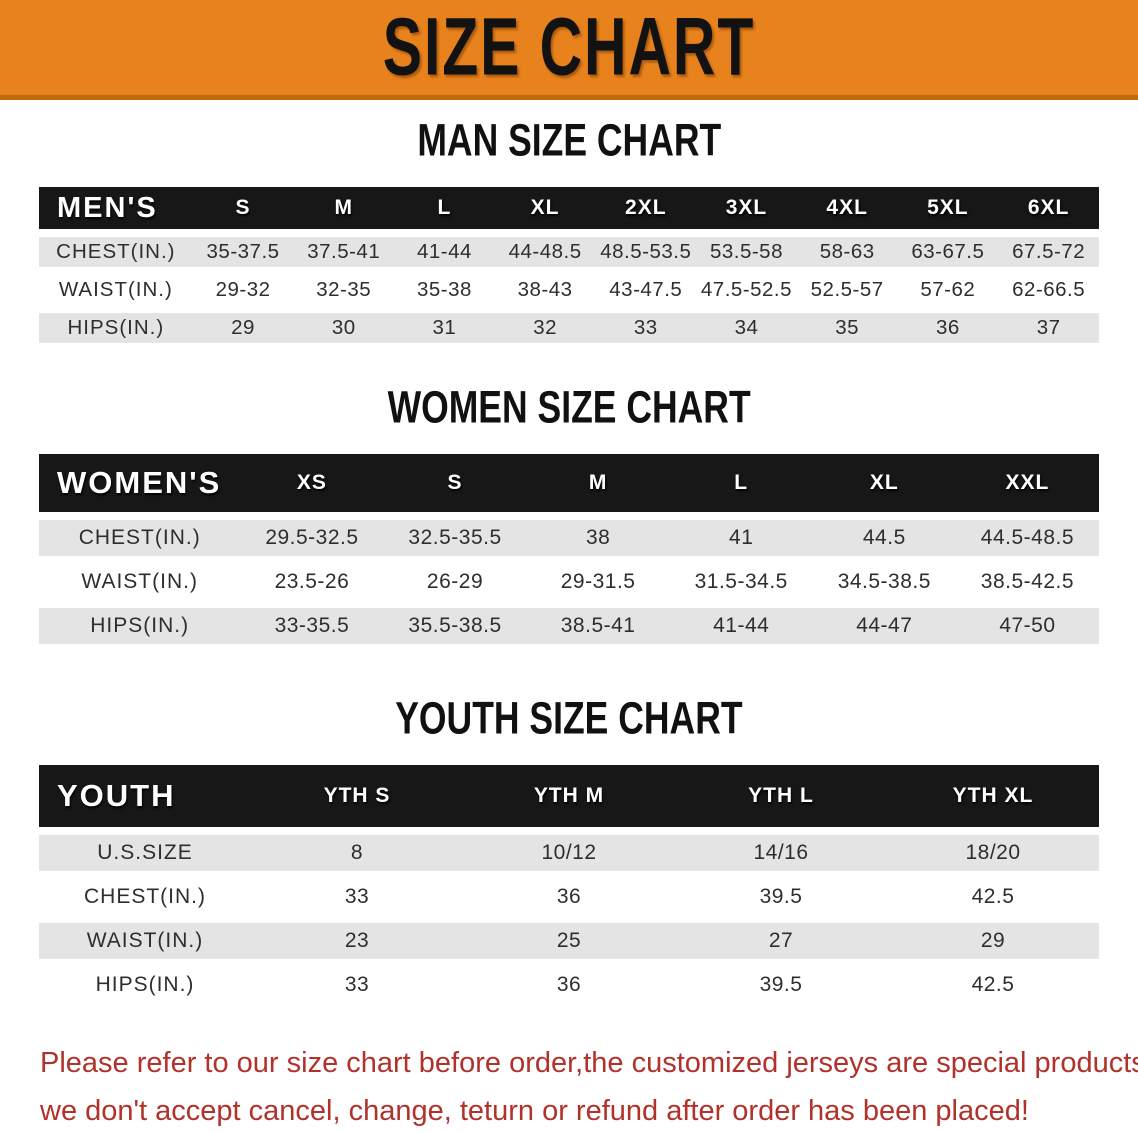 Image resolution: width=1138 pixels, height=1132 pixels. Describe the element at coordinates (545, 328) in the screenshot. I see `measure-value: 32` at that location.